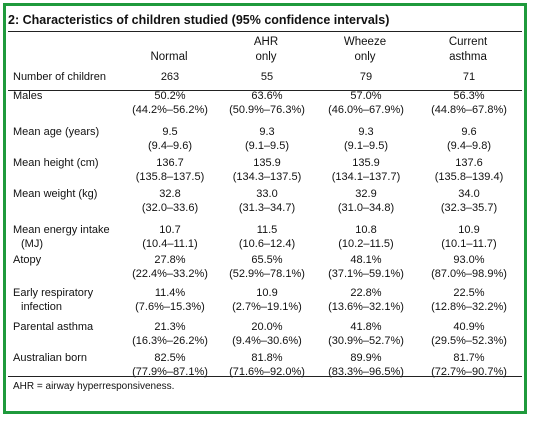 The image size is (534, 421). I want to click on cell-confidence-interval: (50.9%–76.3%), so click(267, 110).